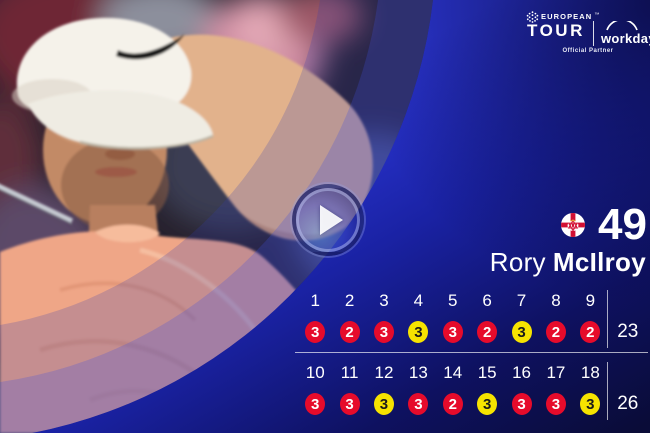  What do you see at coordinates (628, 331) in the screenshot?
I see `nine-total: 23` at bounding box center [628, 331].